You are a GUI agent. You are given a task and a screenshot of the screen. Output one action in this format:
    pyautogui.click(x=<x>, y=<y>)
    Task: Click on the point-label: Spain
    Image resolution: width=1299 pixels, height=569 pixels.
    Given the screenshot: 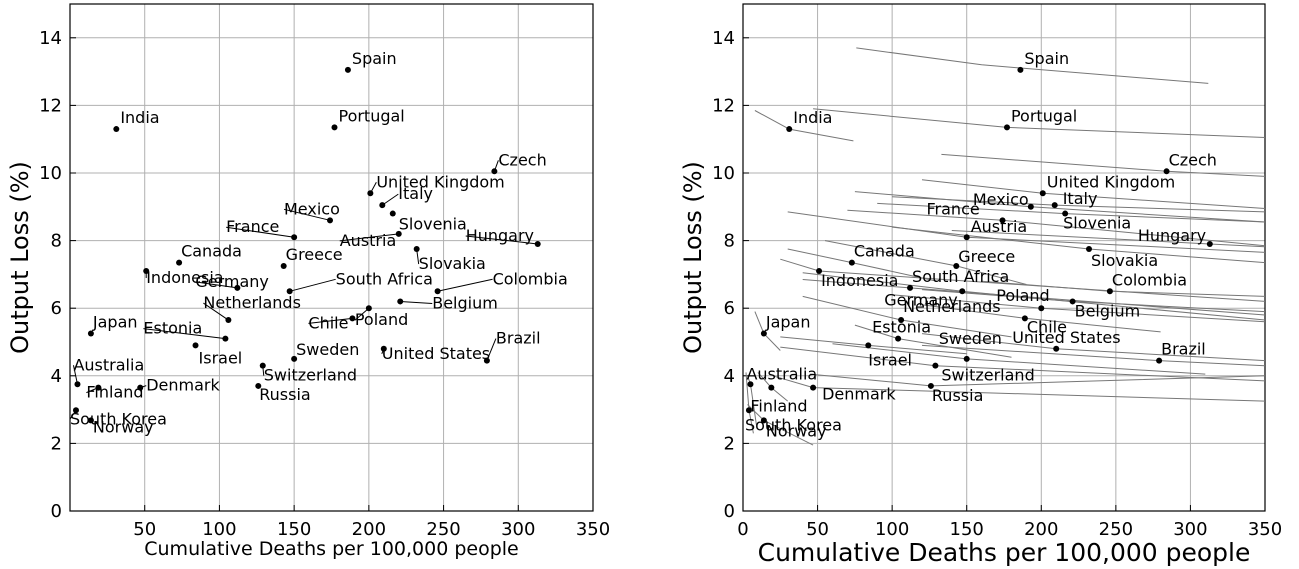 What is the action you would take?
    pyautogui.click(x=1046, y=58)
    